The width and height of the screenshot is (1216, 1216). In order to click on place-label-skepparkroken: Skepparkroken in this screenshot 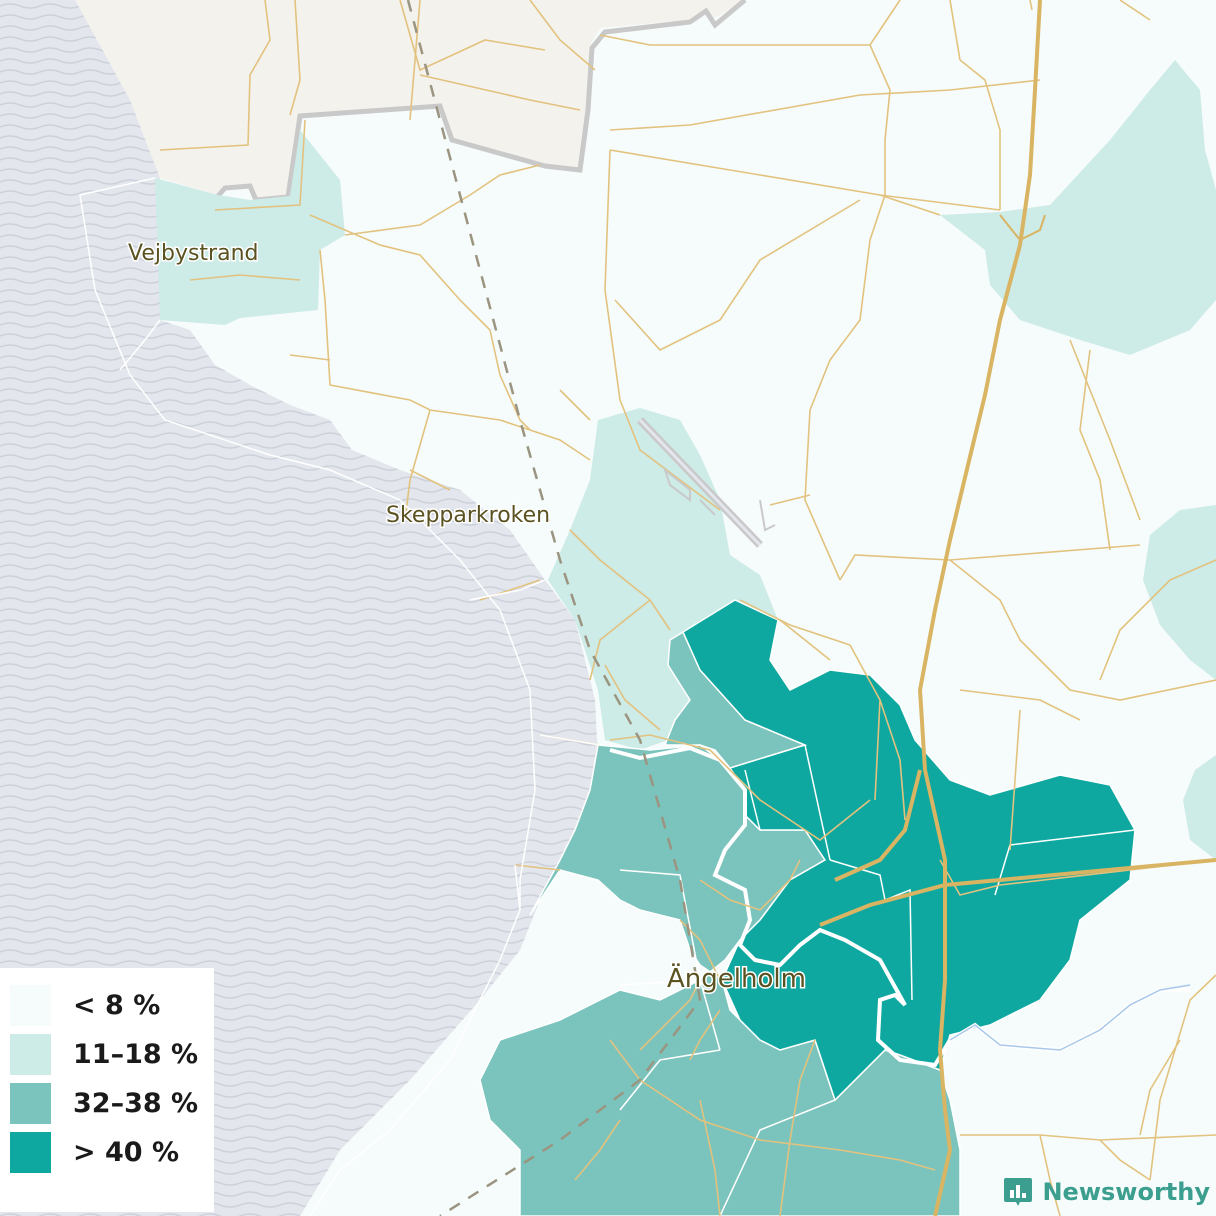, I will do `click(468, 515)`.